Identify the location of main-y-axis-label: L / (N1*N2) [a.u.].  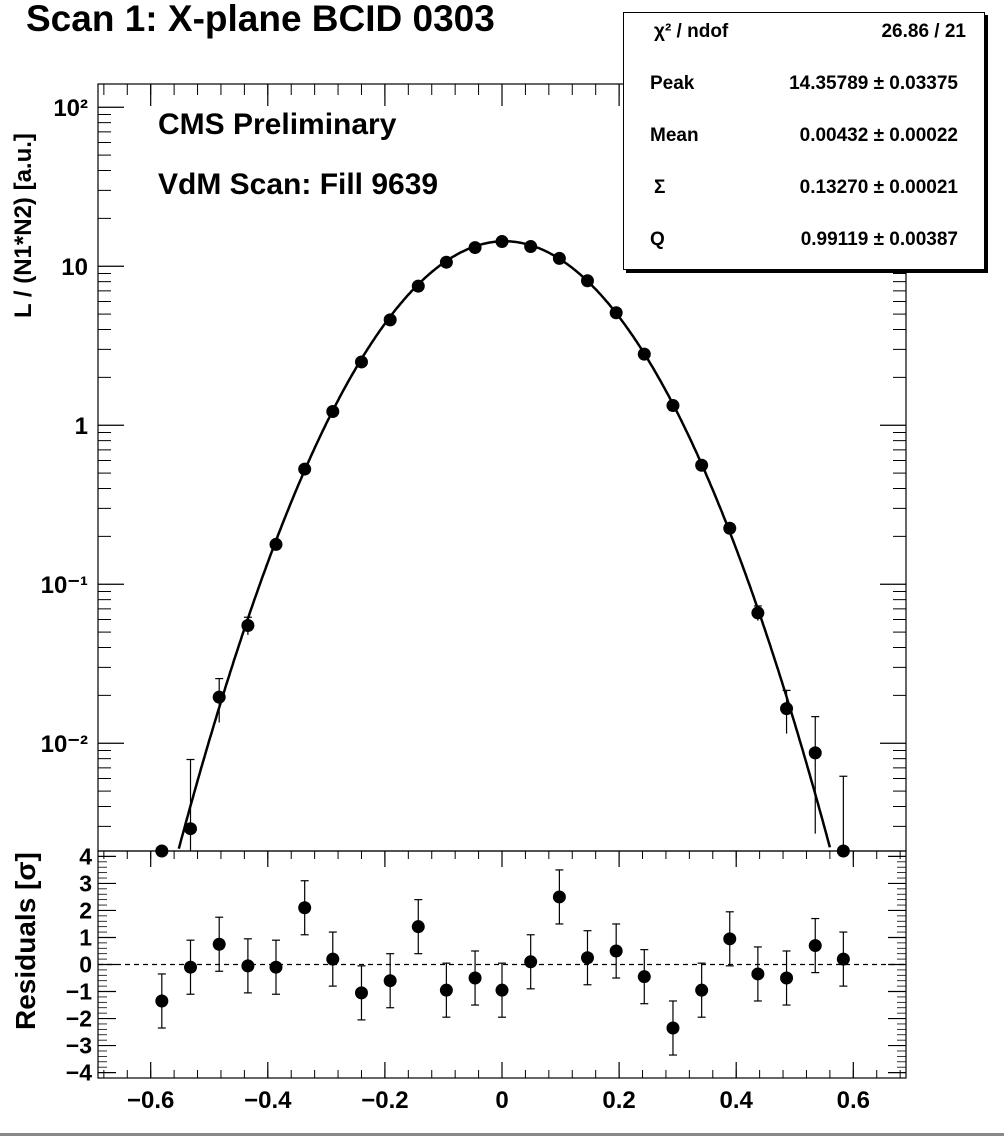
(23, 225).